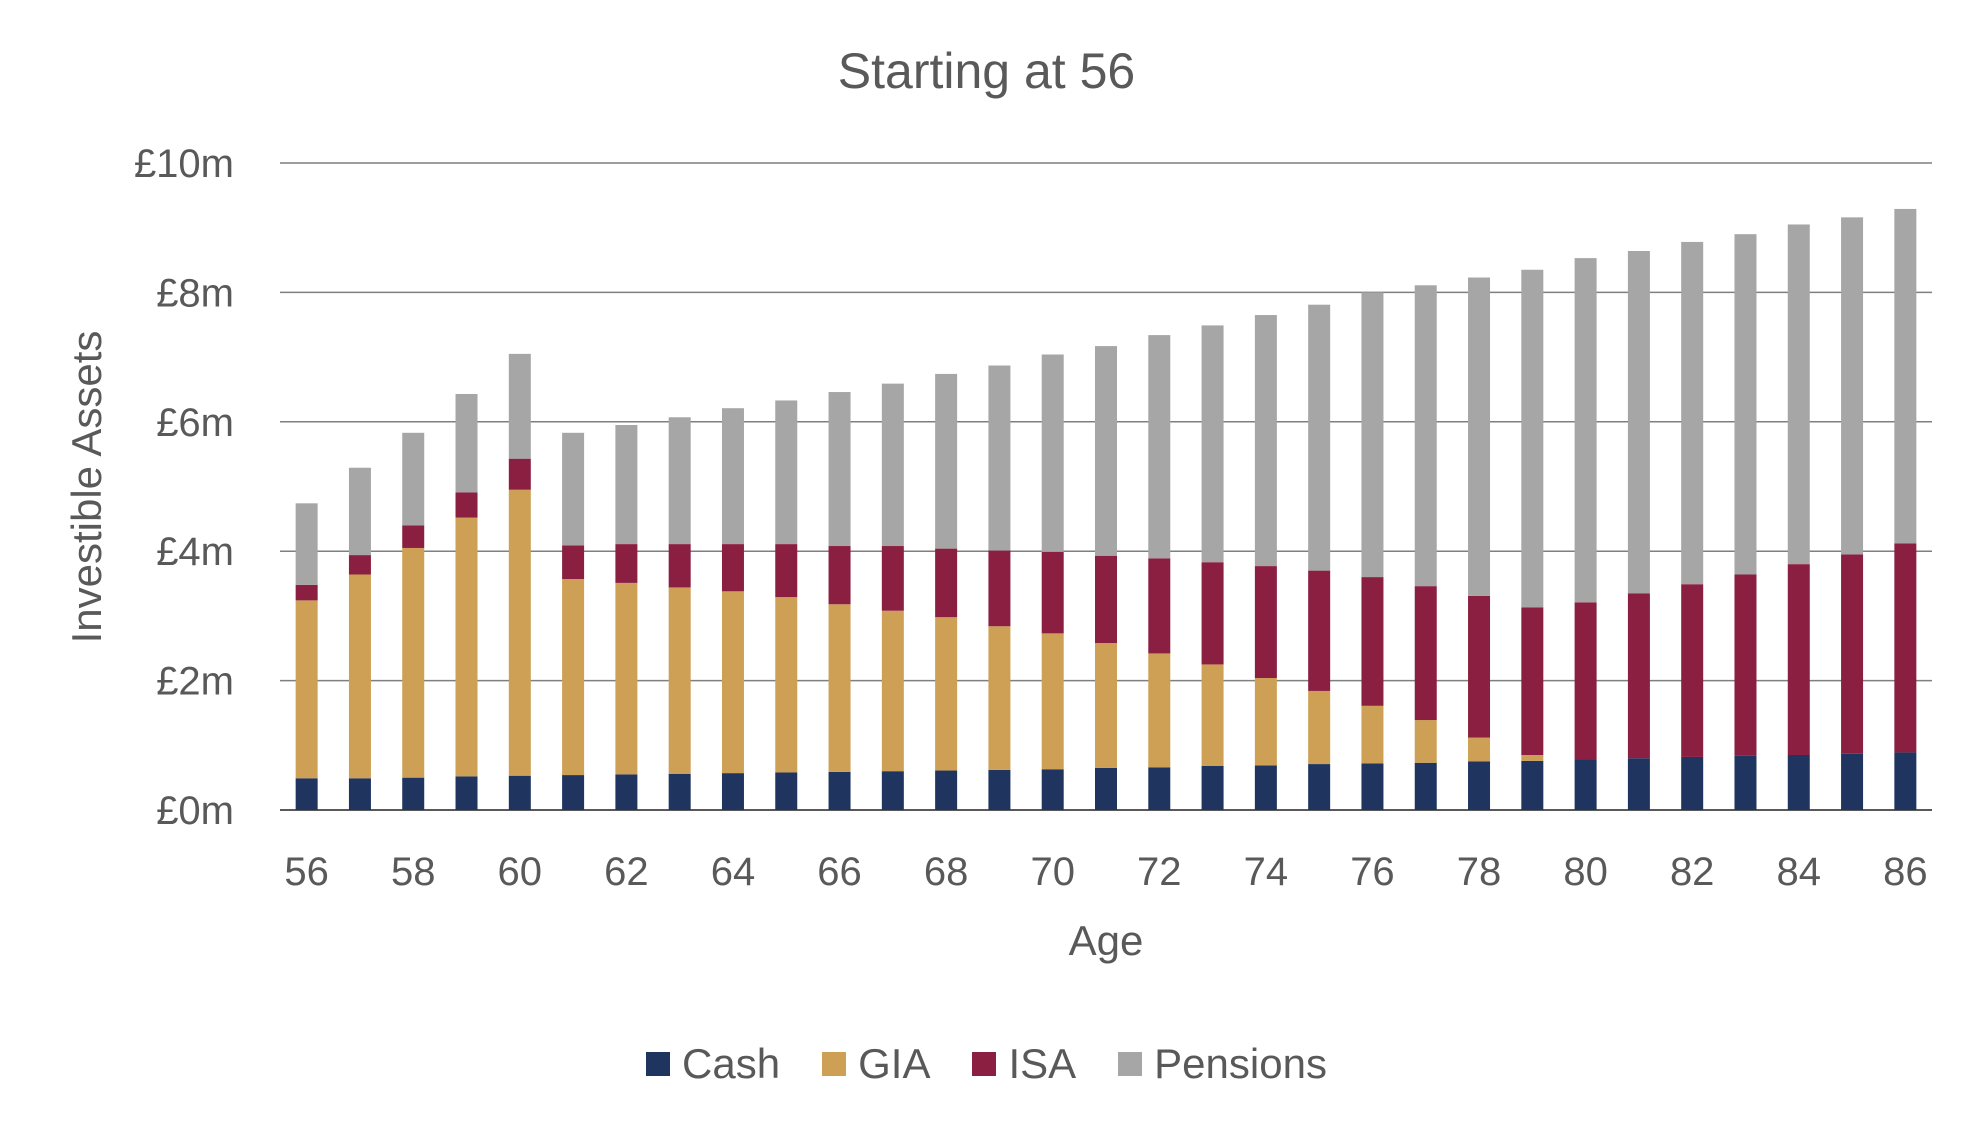  Describe the element at coordinates (86, 487) in the screenshot. I see `y-axis-label: Investible Assets` at that location.